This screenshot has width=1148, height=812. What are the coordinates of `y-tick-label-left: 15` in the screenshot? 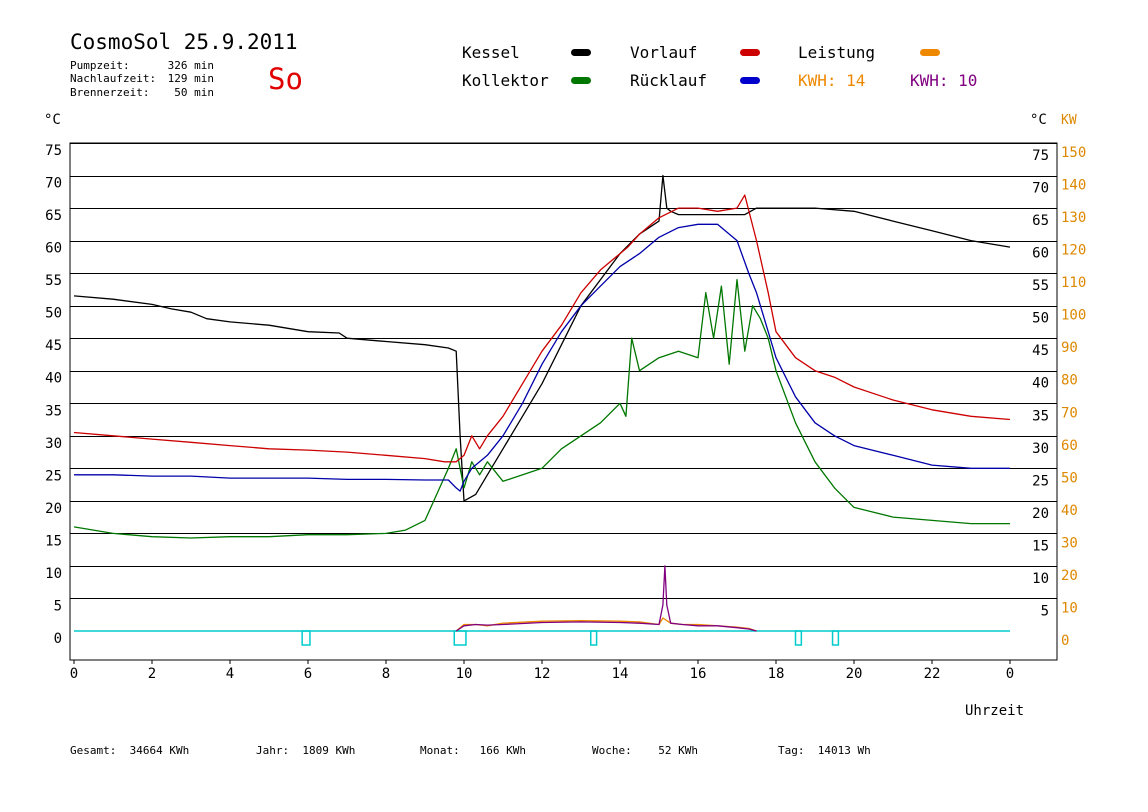 It's located at (53, 541).